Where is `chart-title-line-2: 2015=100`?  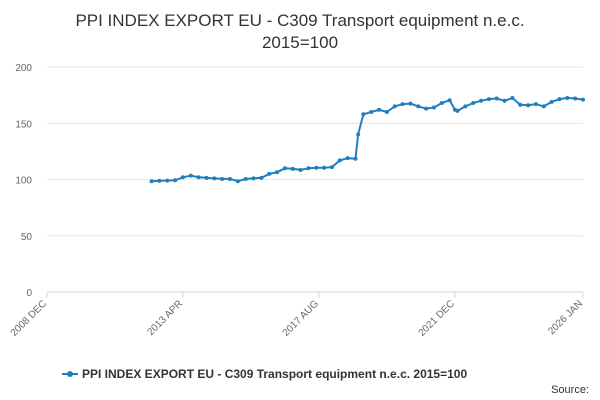
chart-title-line-2: 2015=100 is located at coordinates (300, 42).